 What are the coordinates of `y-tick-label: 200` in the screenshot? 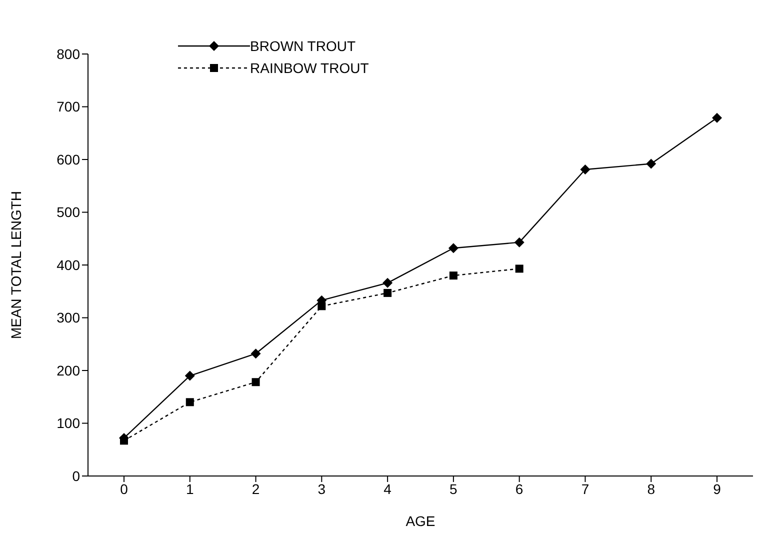 It's located at (68, 370).